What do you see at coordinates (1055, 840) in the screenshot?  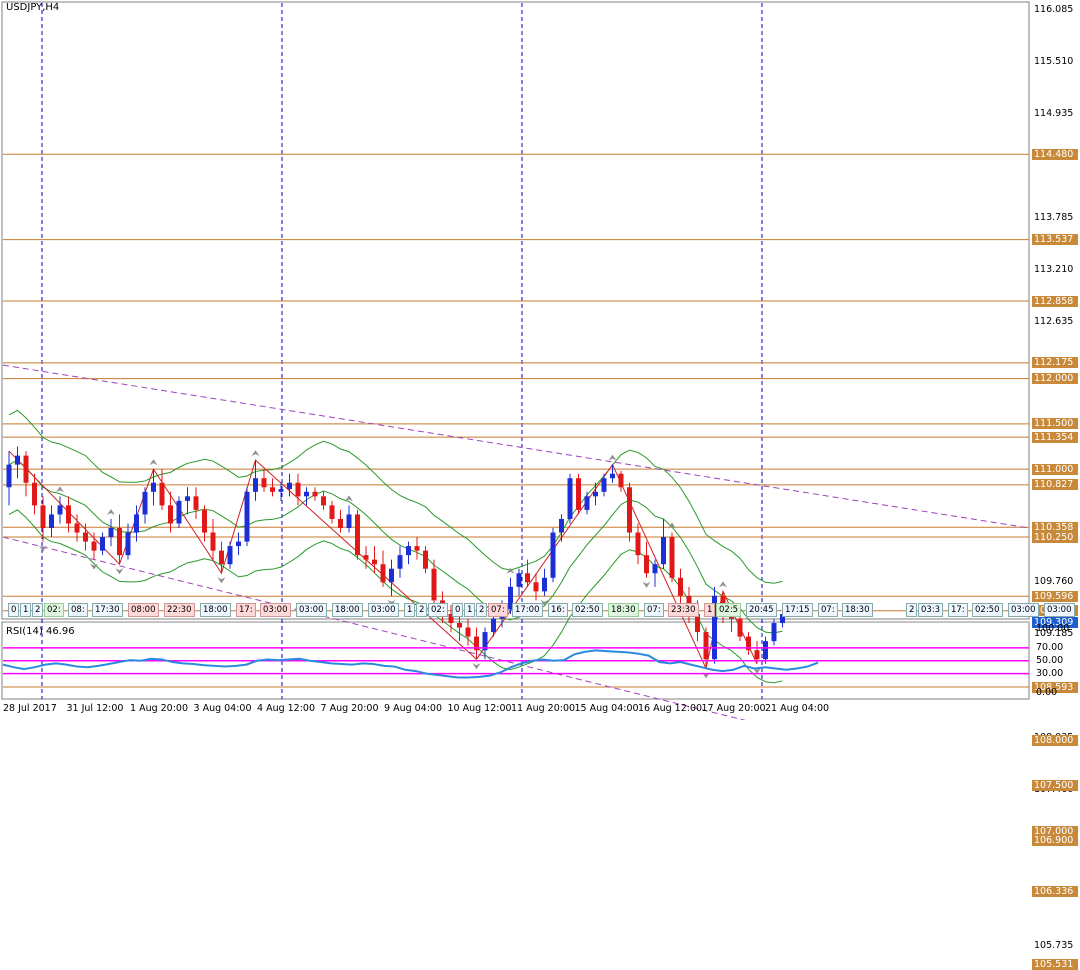 I see `price-level-label: 106.900` at bounding box center [1055, 840].